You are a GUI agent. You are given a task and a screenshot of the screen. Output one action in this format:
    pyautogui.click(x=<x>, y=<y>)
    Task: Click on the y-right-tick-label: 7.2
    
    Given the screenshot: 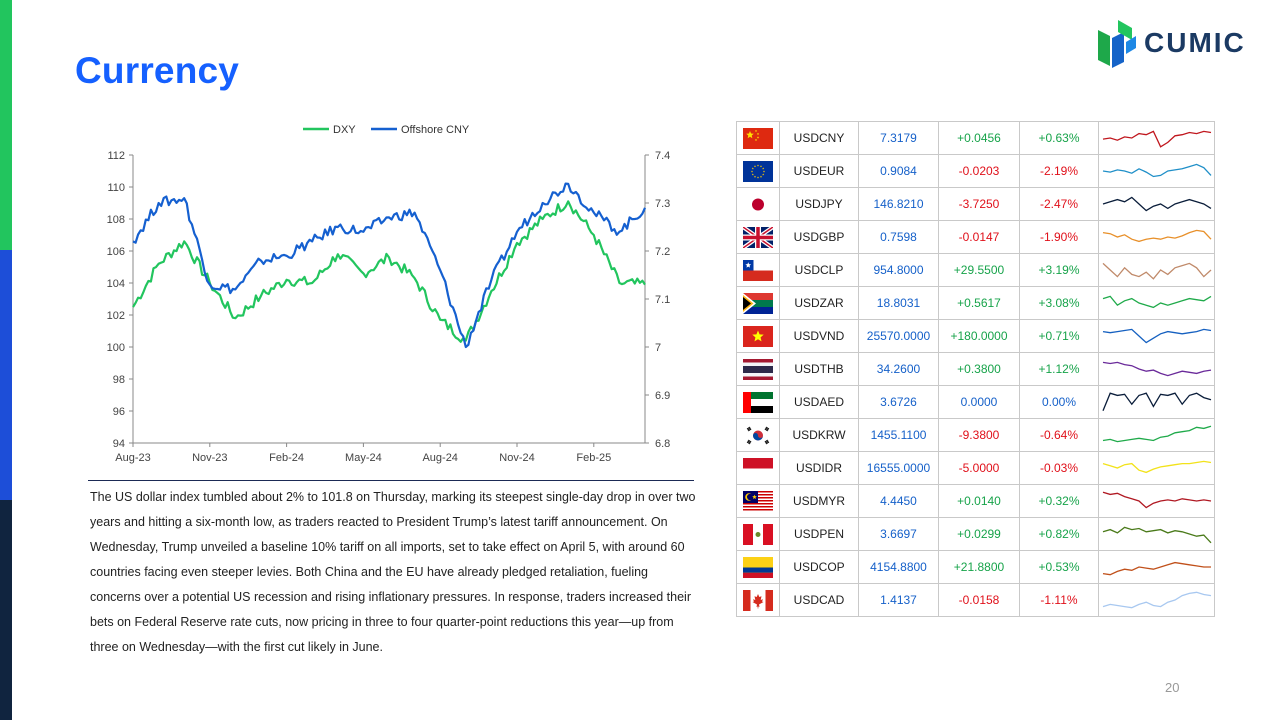 What is the action you would take?
    pyautogui.click(x=662, y=252)
    